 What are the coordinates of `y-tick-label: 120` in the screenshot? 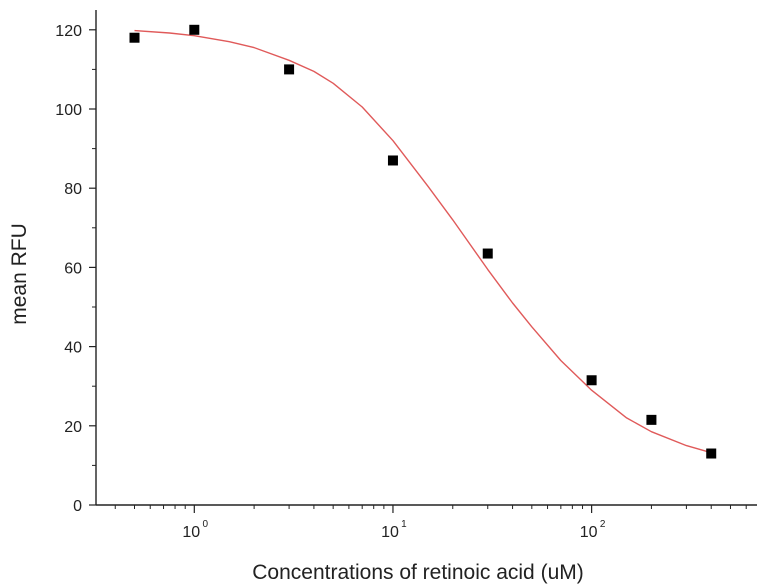 It's located at (68, 31).